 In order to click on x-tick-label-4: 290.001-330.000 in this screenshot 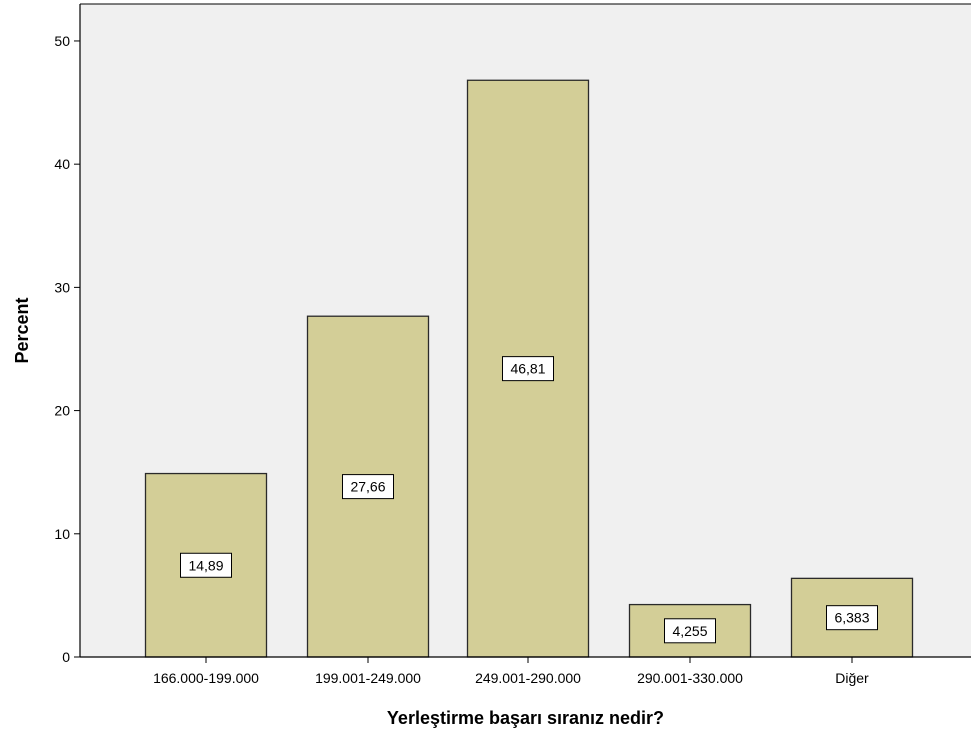, I will do `click(690, 678)`.